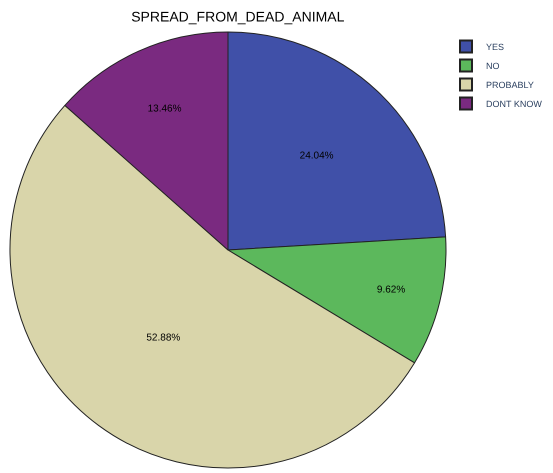 The image size is (553, 473). I want to click on data-label: 13.46%, so click(165, 109).